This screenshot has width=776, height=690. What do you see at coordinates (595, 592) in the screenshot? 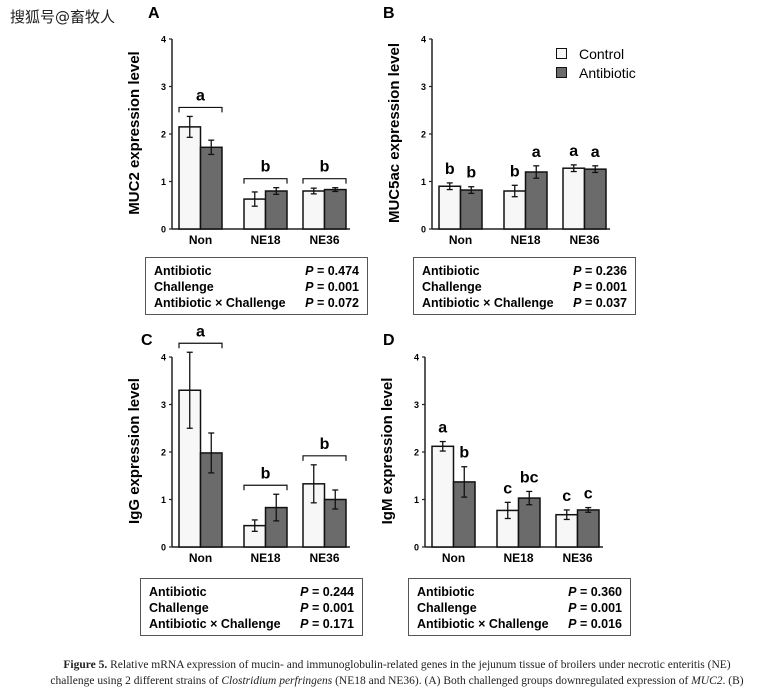
I see `stats-p-value: P = 0.360` at bounding box center [595, 592].